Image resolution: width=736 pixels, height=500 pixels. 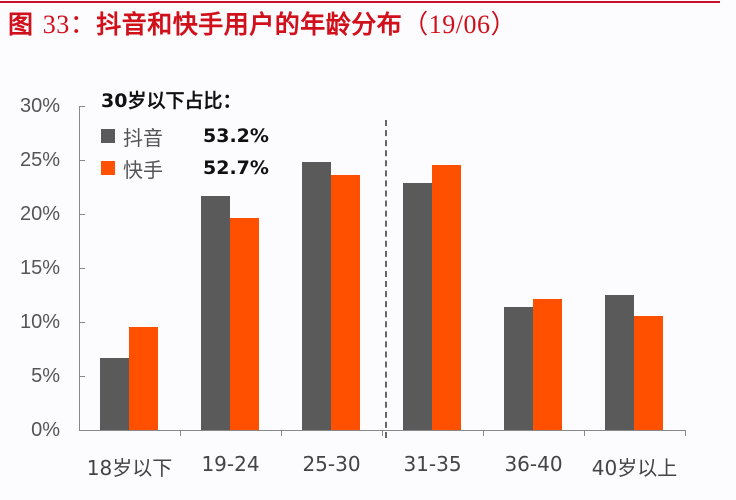 I want to click on y-tick-label: 10%, so click(x=39, y=322).